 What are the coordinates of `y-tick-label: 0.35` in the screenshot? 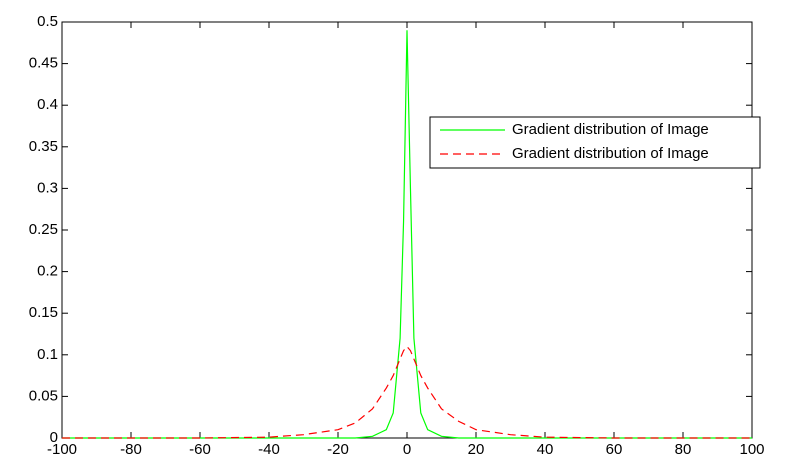 It's located at (43, 146).